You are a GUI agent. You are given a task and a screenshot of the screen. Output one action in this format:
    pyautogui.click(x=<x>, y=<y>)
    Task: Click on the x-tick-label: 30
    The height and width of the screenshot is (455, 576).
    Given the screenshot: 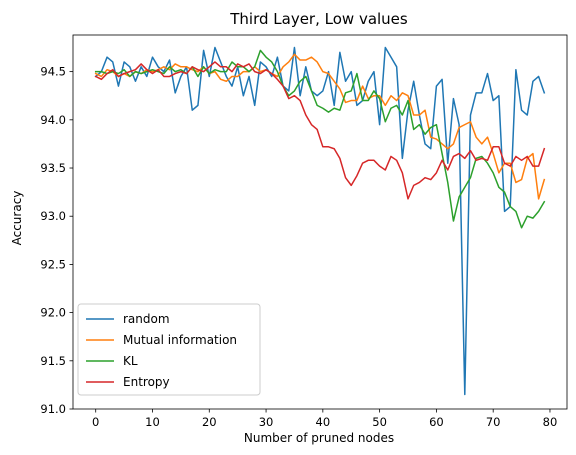 What is the action you would take?
    pyautogui.click(x=266, y=422)
    